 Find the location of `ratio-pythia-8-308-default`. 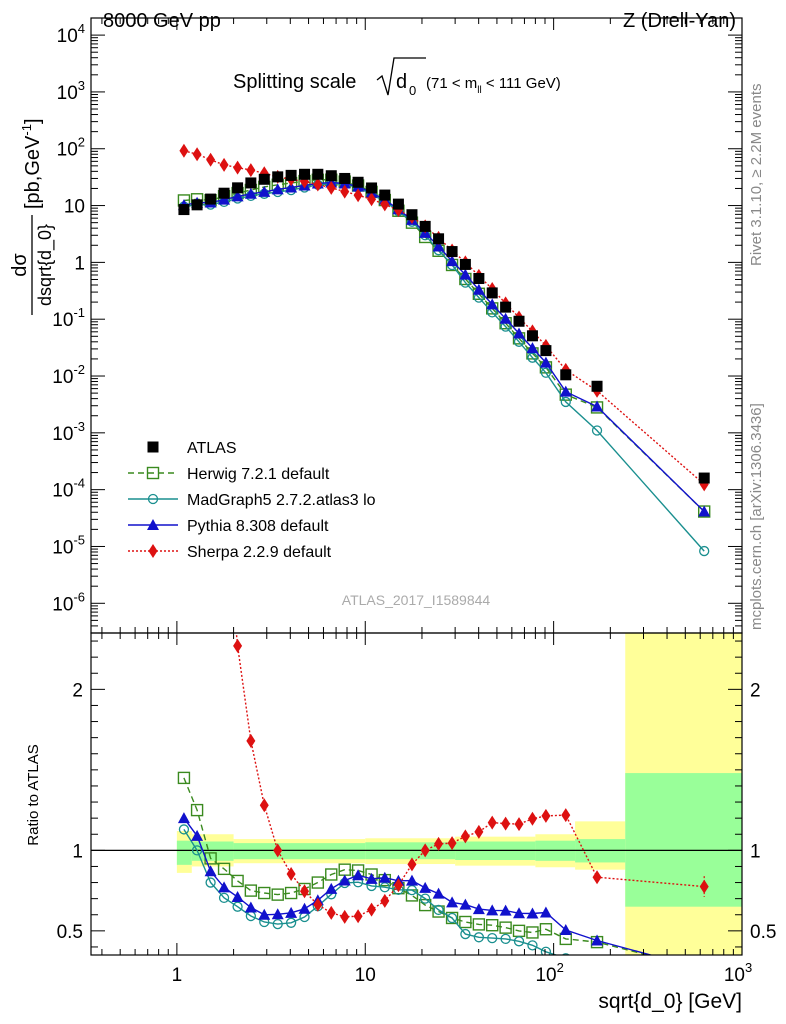

ratio-pythia-8-308-default is located at coordinates (415, 883).